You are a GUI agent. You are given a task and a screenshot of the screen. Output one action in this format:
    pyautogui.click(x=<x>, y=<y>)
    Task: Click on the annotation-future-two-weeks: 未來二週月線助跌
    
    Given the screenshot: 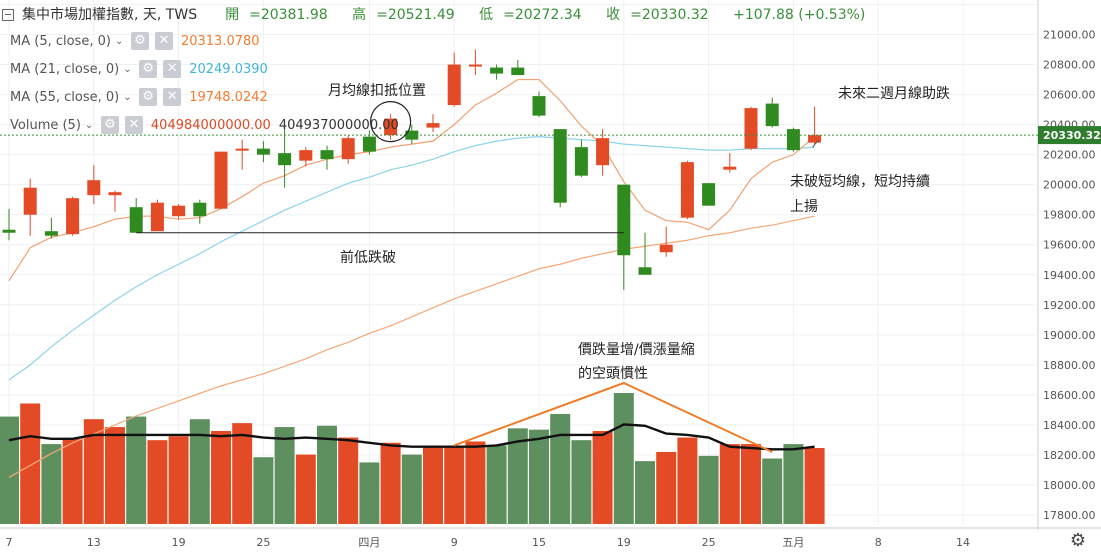 What is the action you would take?
    pyautogui.click(x=894, y=94)
    